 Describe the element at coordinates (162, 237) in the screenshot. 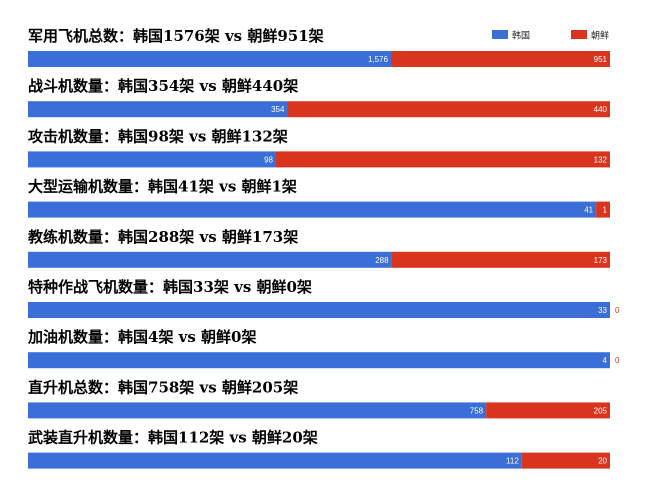

I see `row-title: 教练机数量：韩国288架 vs 朝鲜173架` at that location.